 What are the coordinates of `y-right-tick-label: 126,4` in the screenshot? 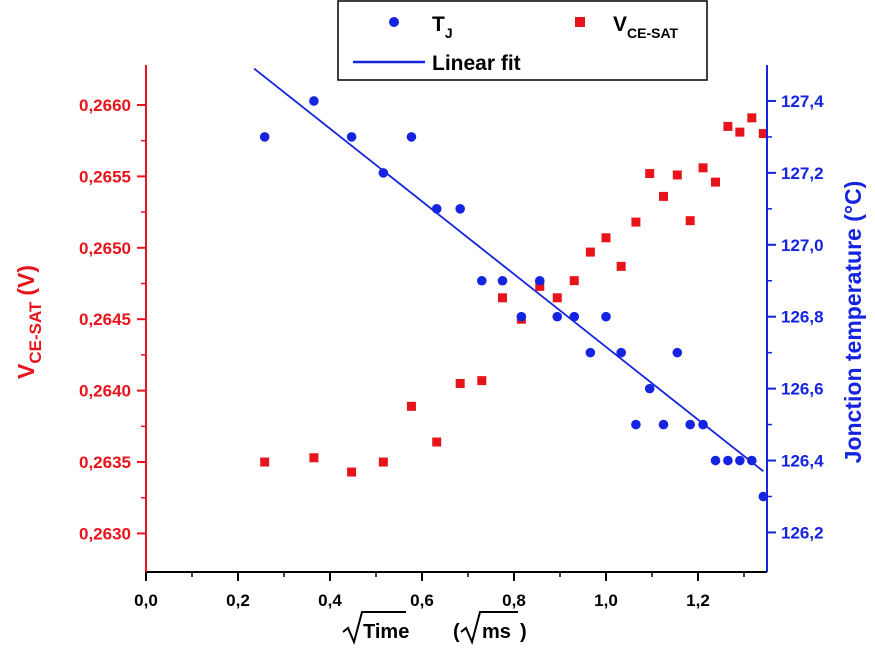 It's located at (802, 461).